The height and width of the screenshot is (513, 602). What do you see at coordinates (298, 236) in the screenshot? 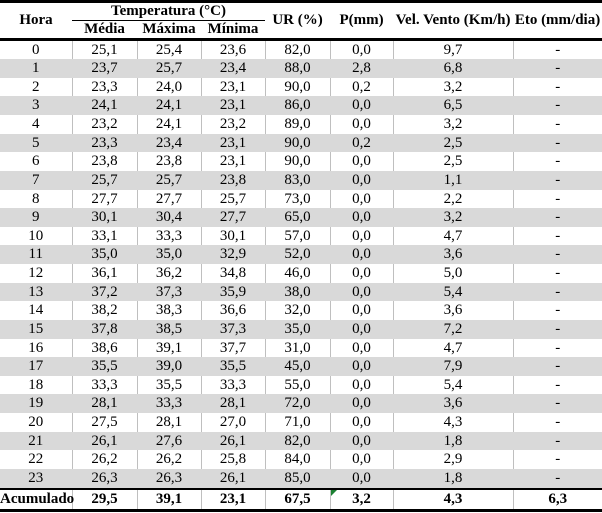
I see `table-cell: 57,0` at bounding box center [298, 236].